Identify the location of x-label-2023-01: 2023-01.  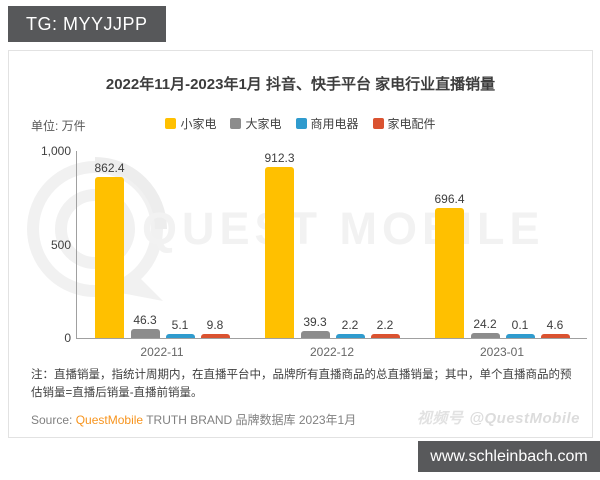
(502, 352).